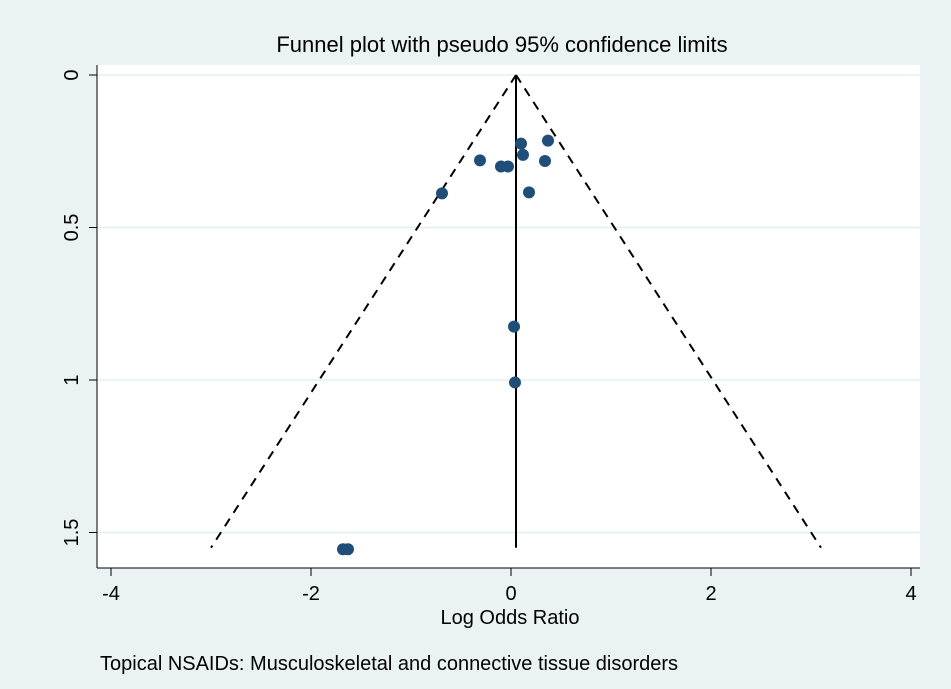  I want to click on y-tick-label-2: 1, so click(72, 379).